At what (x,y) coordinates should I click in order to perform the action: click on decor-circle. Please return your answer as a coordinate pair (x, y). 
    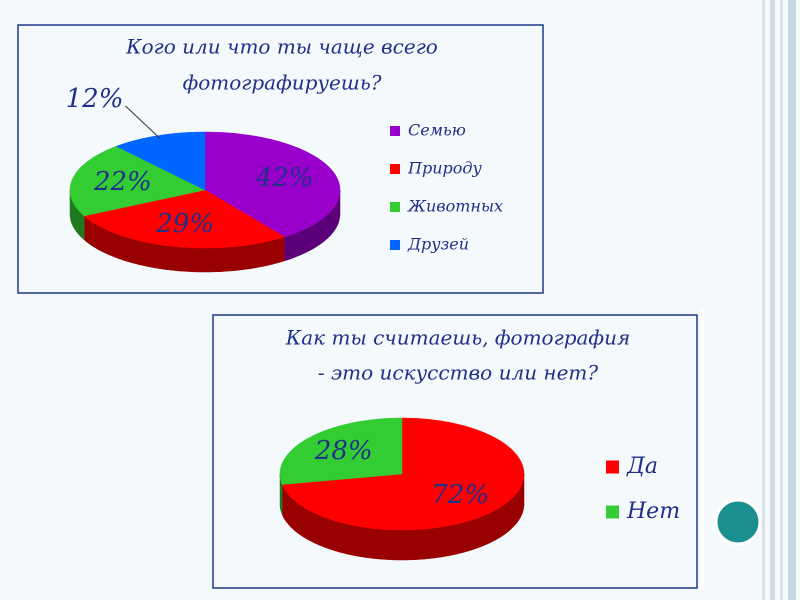
    Looking at the image, I should click on (738, 522).